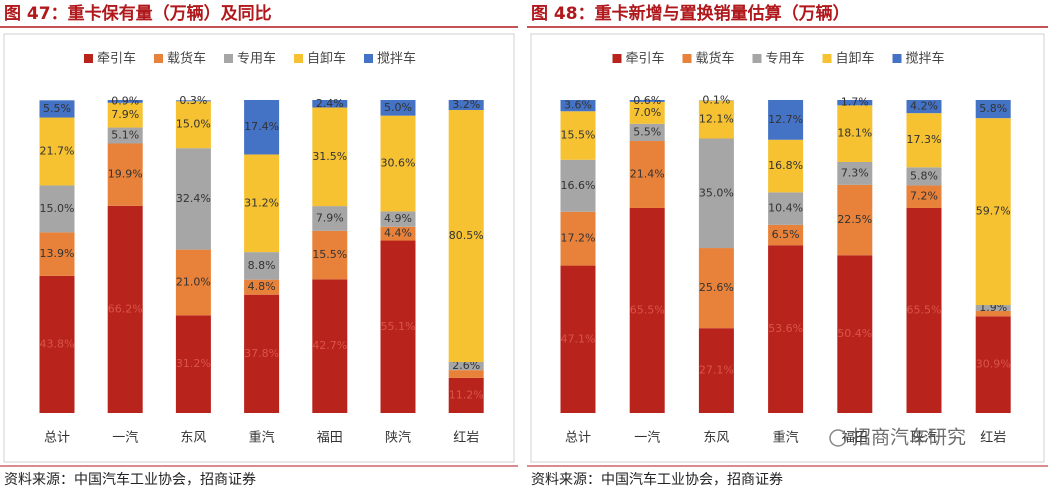 The width and height of the screenshot is (1048, 490). What do you see at coordinates (396, 59) in the screenshot?
I see `legend-label: 搅拌车` at bounding box center [396, 59].